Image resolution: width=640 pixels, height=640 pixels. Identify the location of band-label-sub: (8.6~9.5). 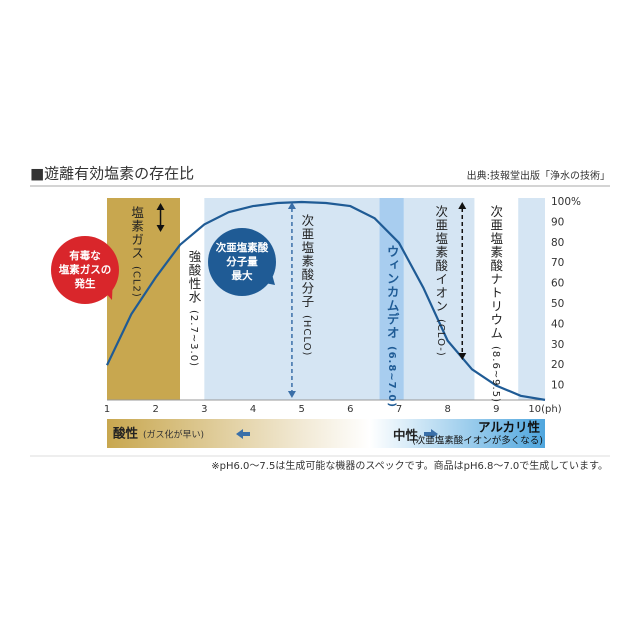
(495, 374).